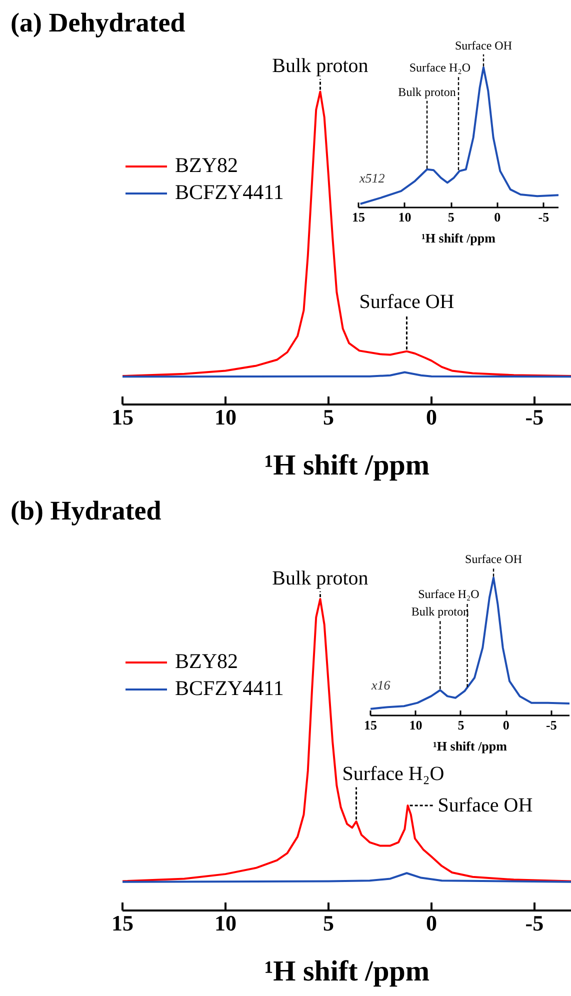 This screenshot has width=571, height=996. I want to click on chart-title: (a) Dehydrated, so click(98, 23).